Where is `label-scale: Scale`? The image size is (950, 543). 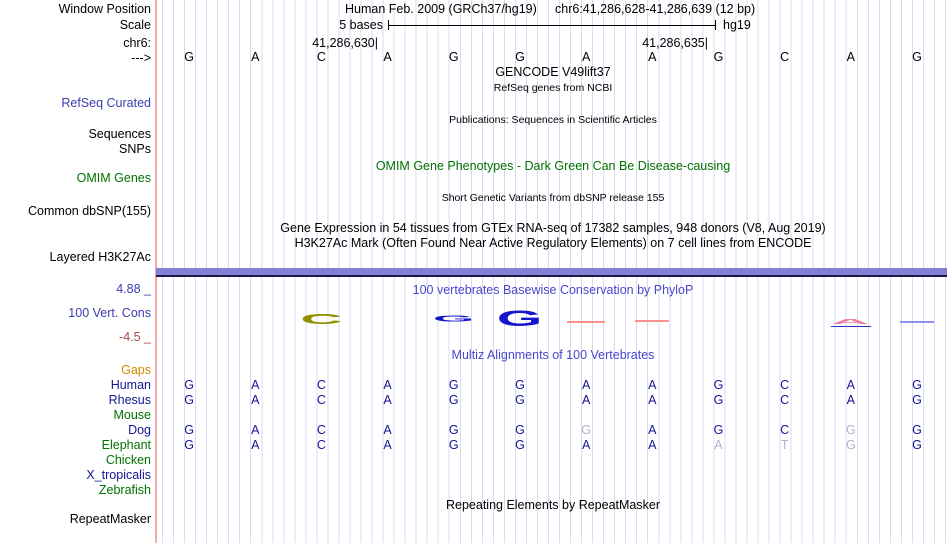 label-scale: Scale is located at coordinates (135, 25).